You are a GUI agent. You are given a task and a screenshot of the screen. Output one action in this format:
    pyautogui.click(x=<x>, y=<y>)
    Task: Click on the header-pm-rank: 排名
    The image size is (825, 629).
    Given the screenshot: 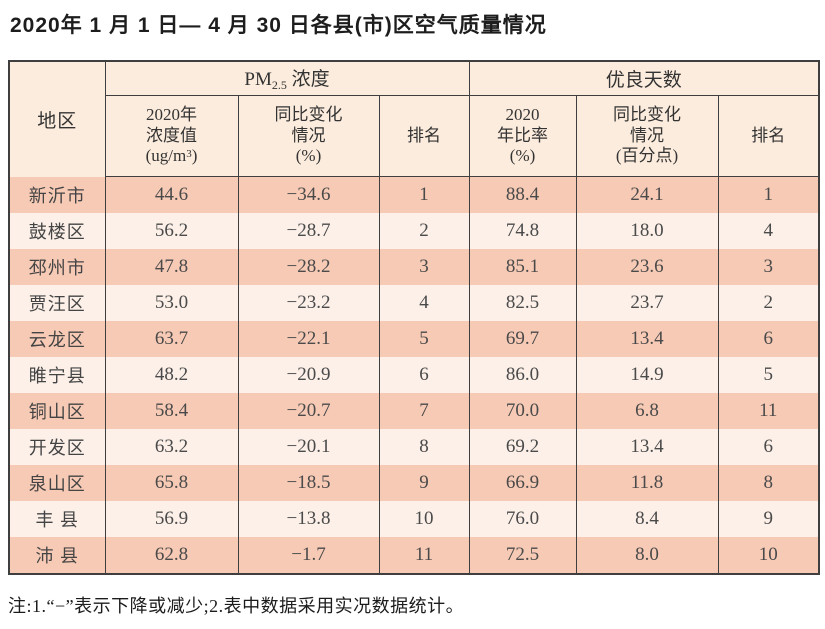 What is the action you would take?
    pyautogui.click(x=424, y=136)
    